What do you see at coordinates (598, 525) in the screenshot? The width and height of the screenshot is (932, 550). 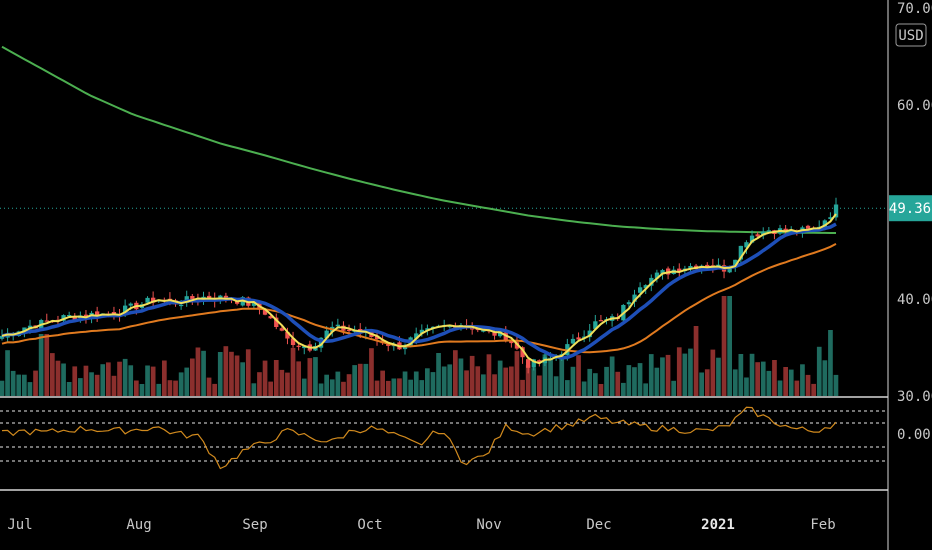 I see `time-tick-label: Dec` at bounding box center [598, 525].